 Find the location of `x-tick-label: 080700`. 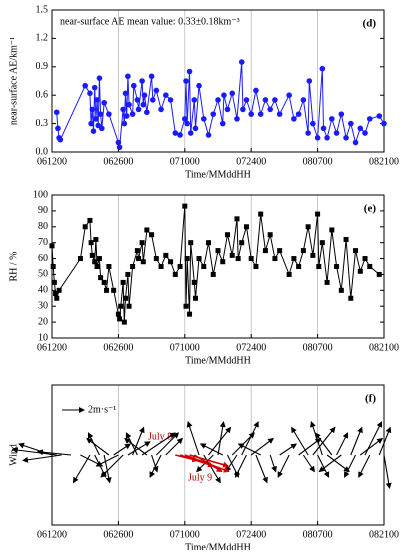

x-tick-label: 080700 is located at coordinates (318, 347).